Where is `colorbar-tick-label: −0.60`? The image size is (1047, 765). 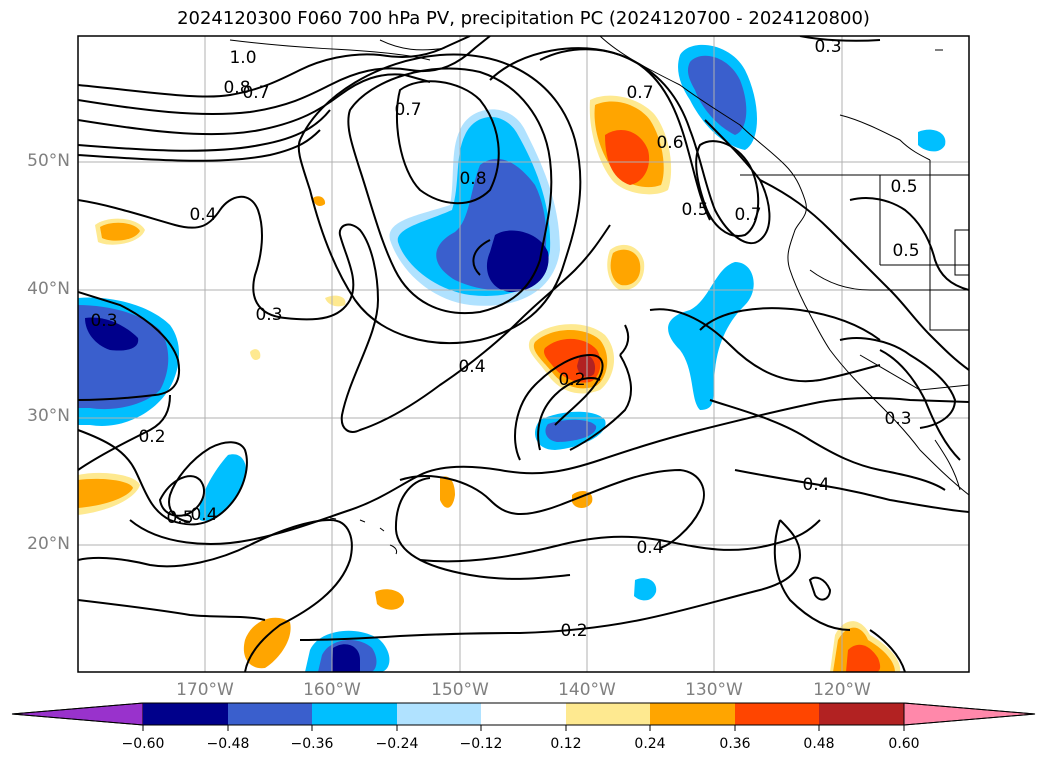
colorbar-tick-label: −0.60 is located at coordinates (143, 744).